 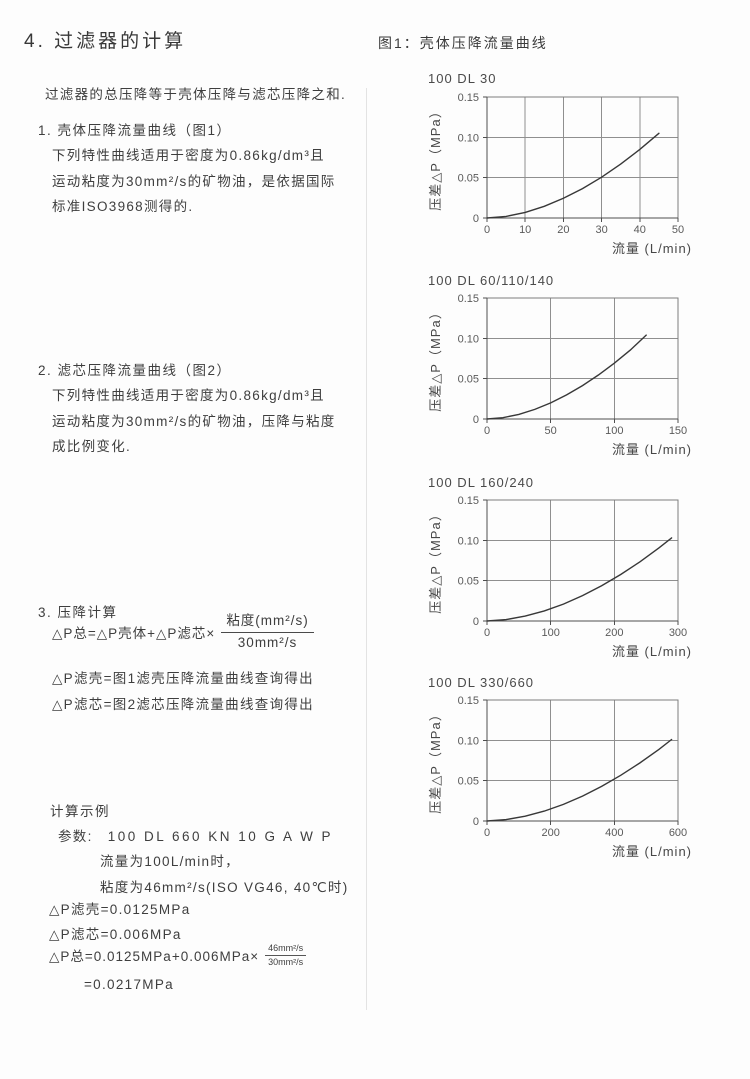 What do you see at coordinates (123, 206) in the screenshot?
I see `section-1-line: 标准ISO3968测得的.` at bounding box center [123, 206].